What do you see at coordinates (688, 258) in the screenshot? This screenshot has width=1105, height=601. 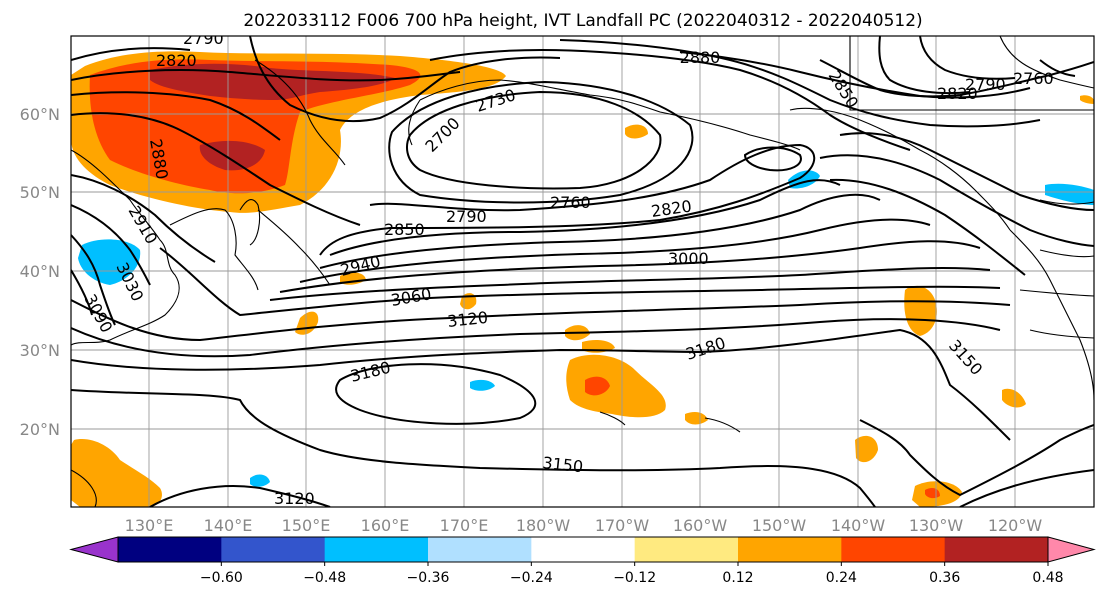 I see `contour-label: 3000` at bounding box center [688, 258].